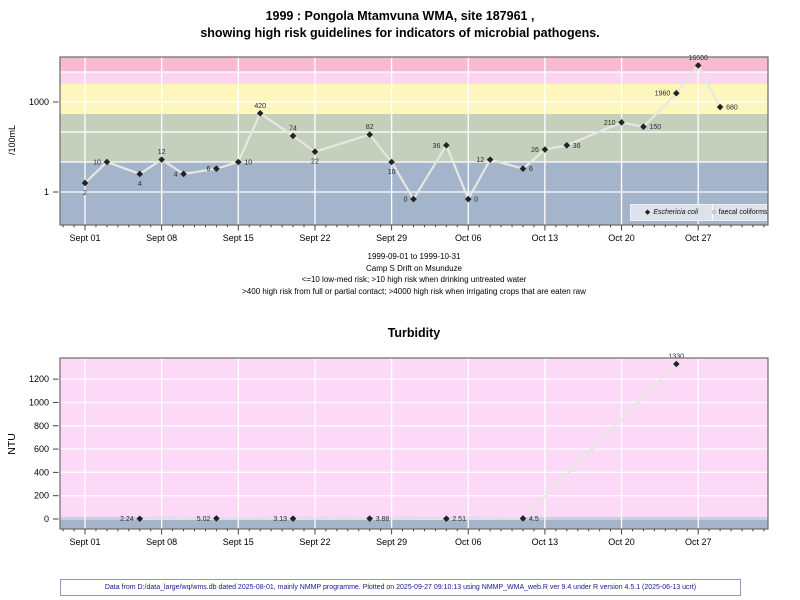 The height and width of the screenshot is (600, 800). What do you see at coordinates (677, 356) in the screenshot?
I see `data-point-label: 1330` at bounding box center [677, 356].